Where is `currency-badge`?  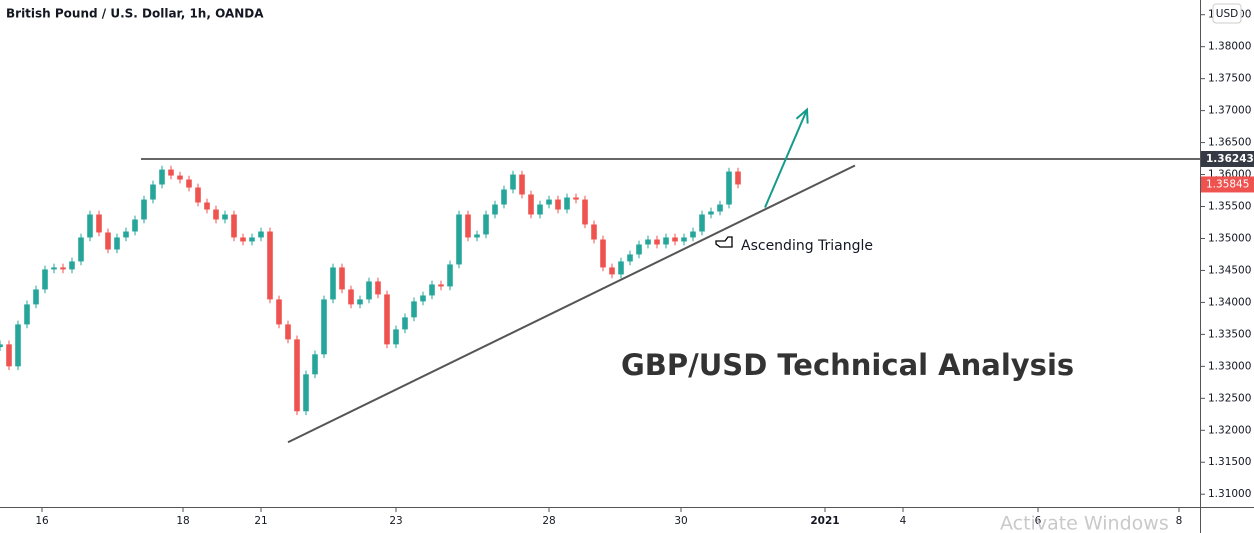
currency-badge is located at coordinates (1227, 13).